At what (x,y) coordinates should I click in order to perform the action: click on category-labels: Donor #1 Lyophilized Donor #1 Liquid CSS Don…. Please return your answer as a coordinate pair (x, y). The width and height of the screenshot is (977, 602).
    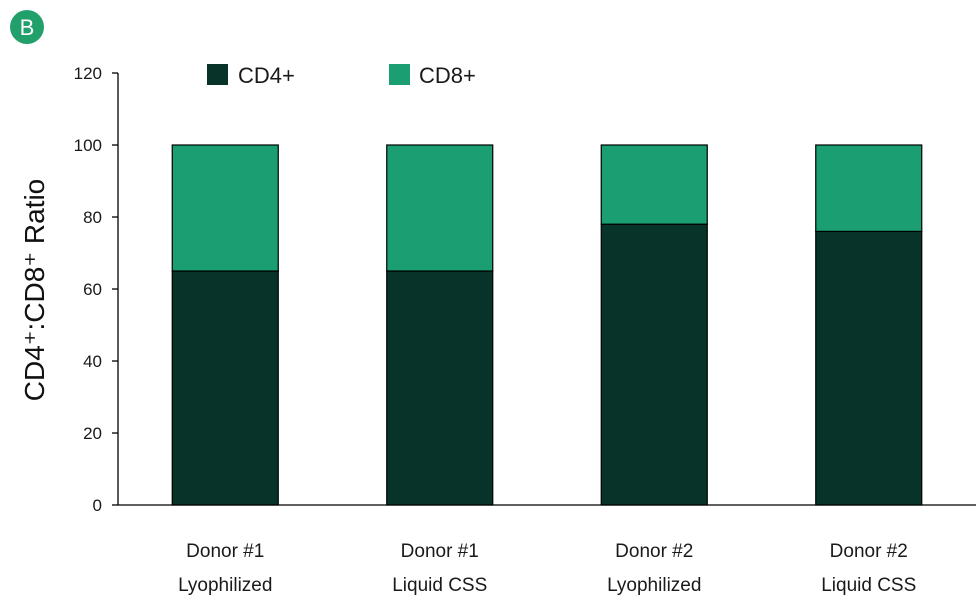
    Looking at the image, I should click on (547, 568).